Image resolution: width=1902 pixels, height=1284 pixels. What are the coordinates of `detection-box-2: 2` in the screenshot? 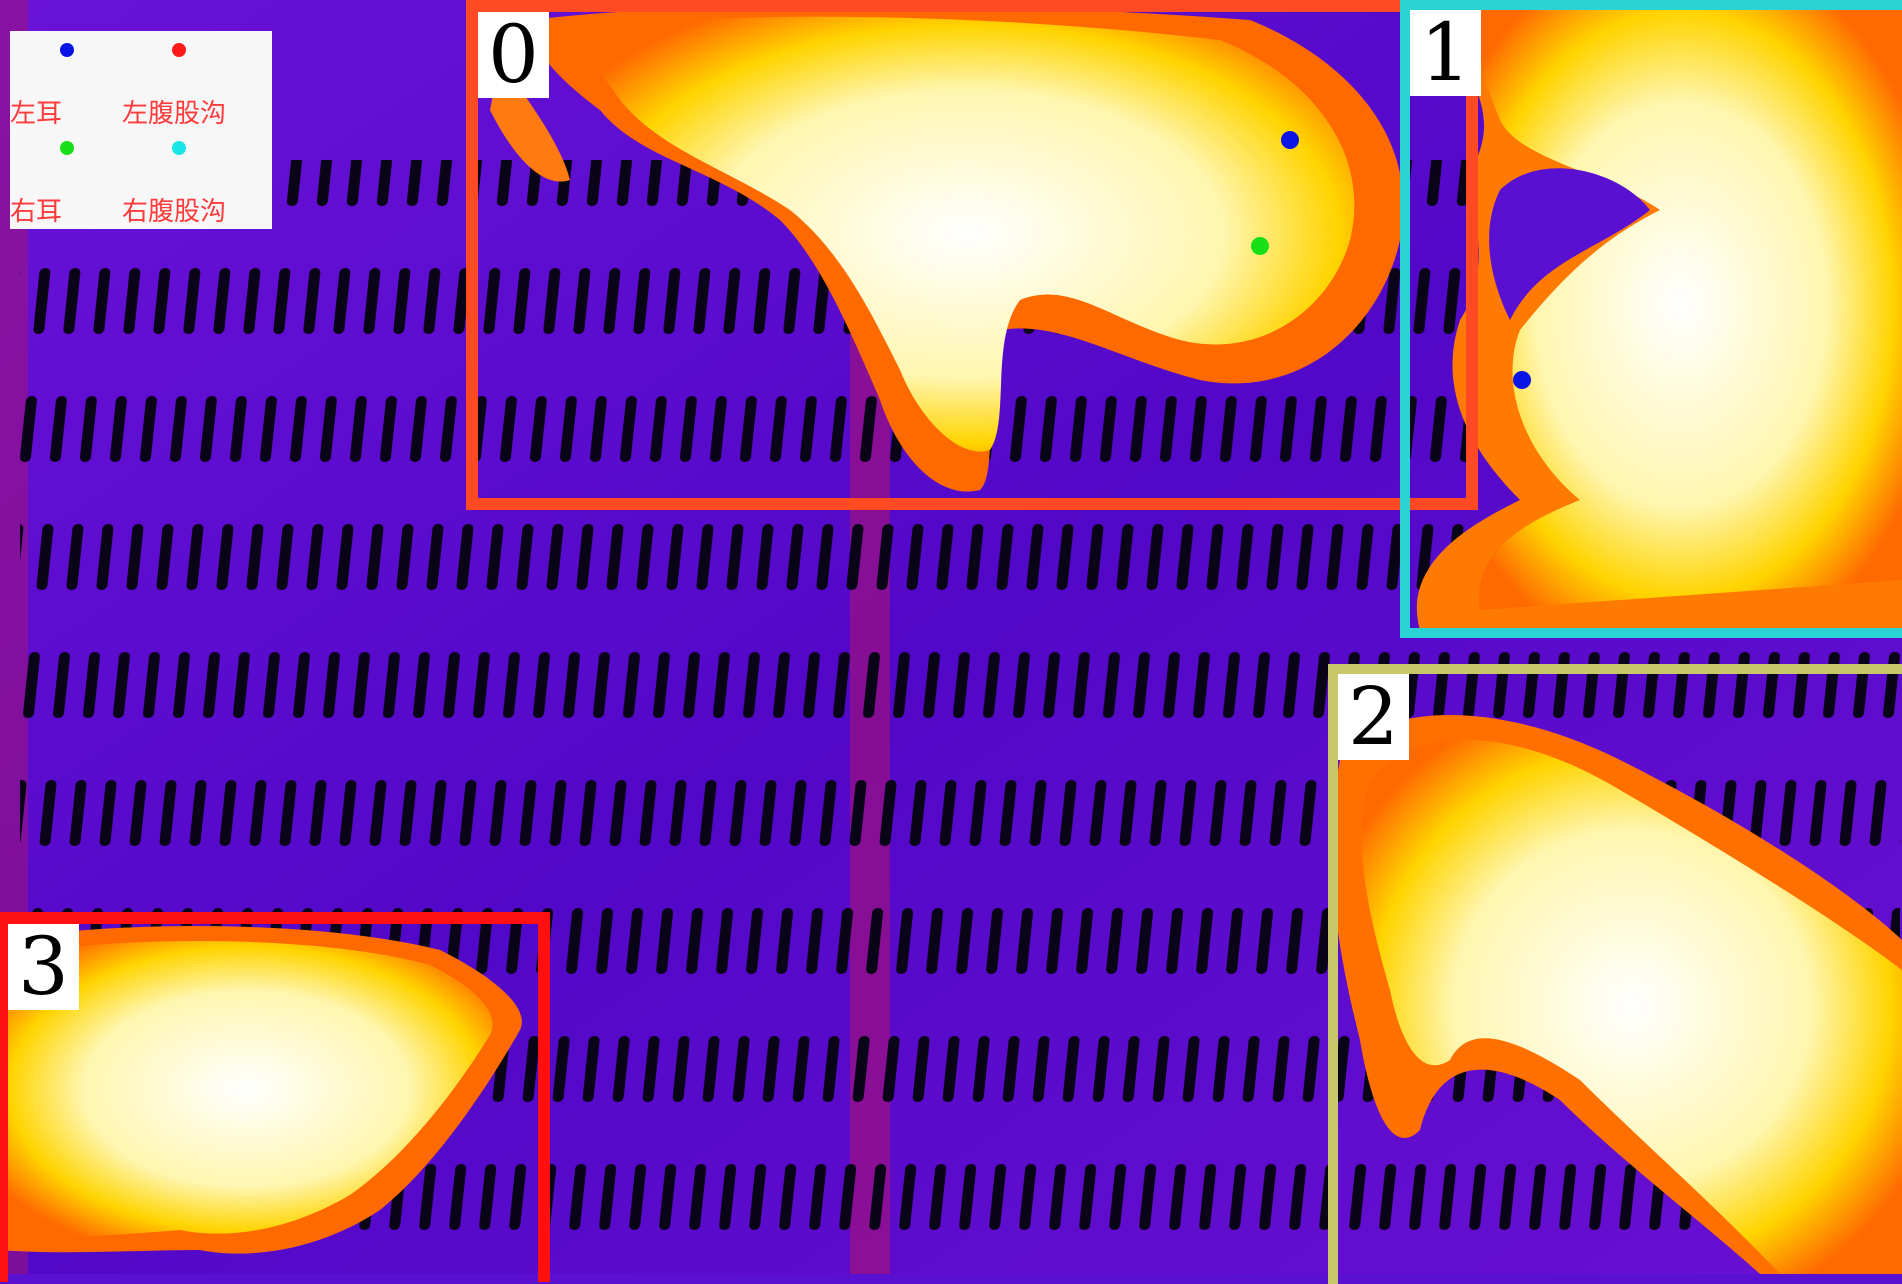 It's located at (1615, 974).